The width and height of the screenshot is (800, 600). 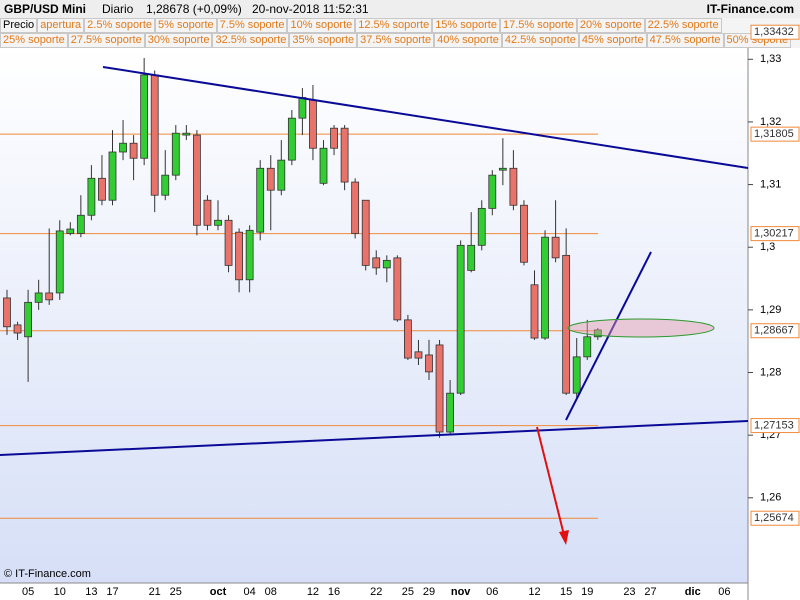 What do you see at coordinates (155, 592) in the screenshot?
I see `x-tick-label: 21` at bounding box center [155, 592].